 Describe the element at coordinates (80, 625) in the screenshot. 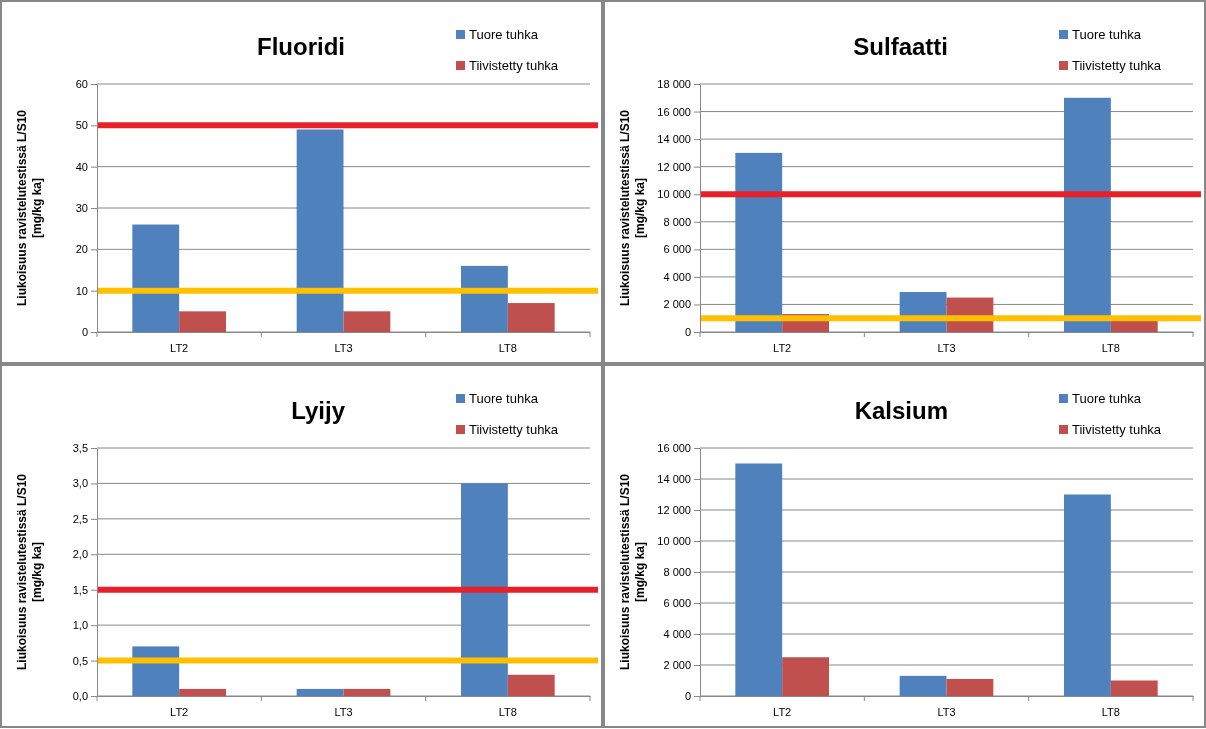

I see `y-tick-label: 1,0` at that location.